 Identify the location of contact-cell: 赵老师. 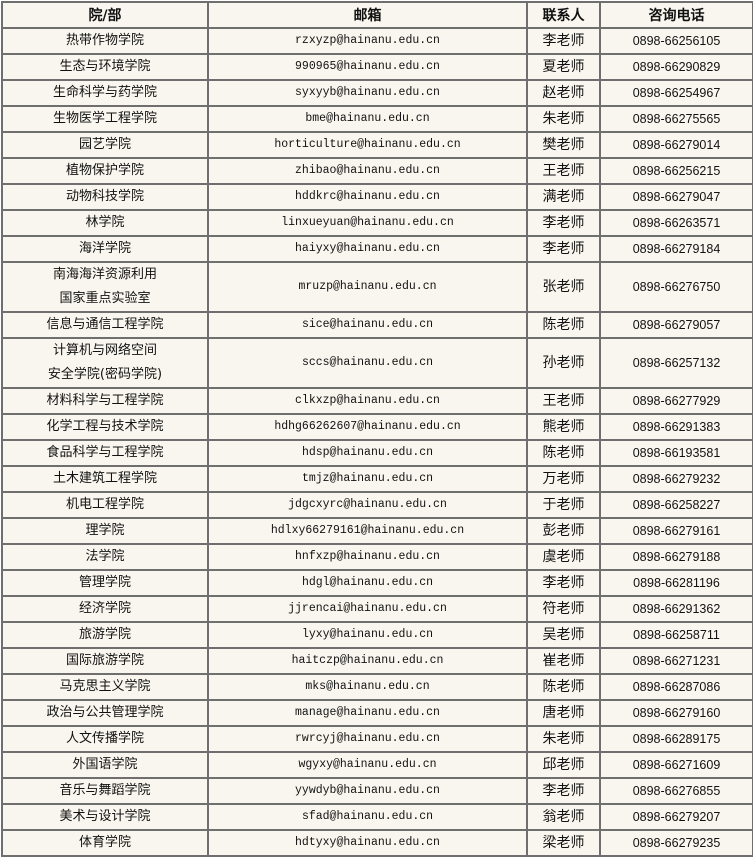
(563, 93).